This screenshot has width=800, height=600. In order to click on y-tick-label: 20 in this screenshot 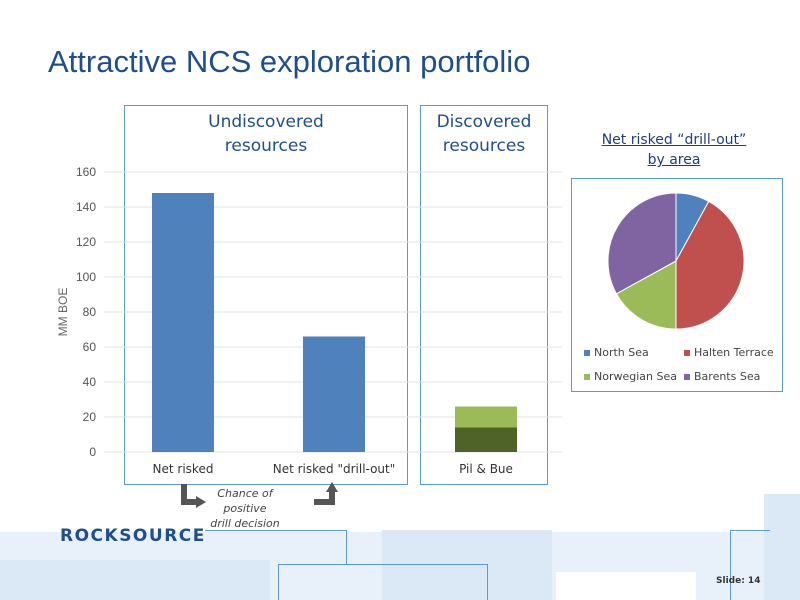, I will do `click(90, 417)`.